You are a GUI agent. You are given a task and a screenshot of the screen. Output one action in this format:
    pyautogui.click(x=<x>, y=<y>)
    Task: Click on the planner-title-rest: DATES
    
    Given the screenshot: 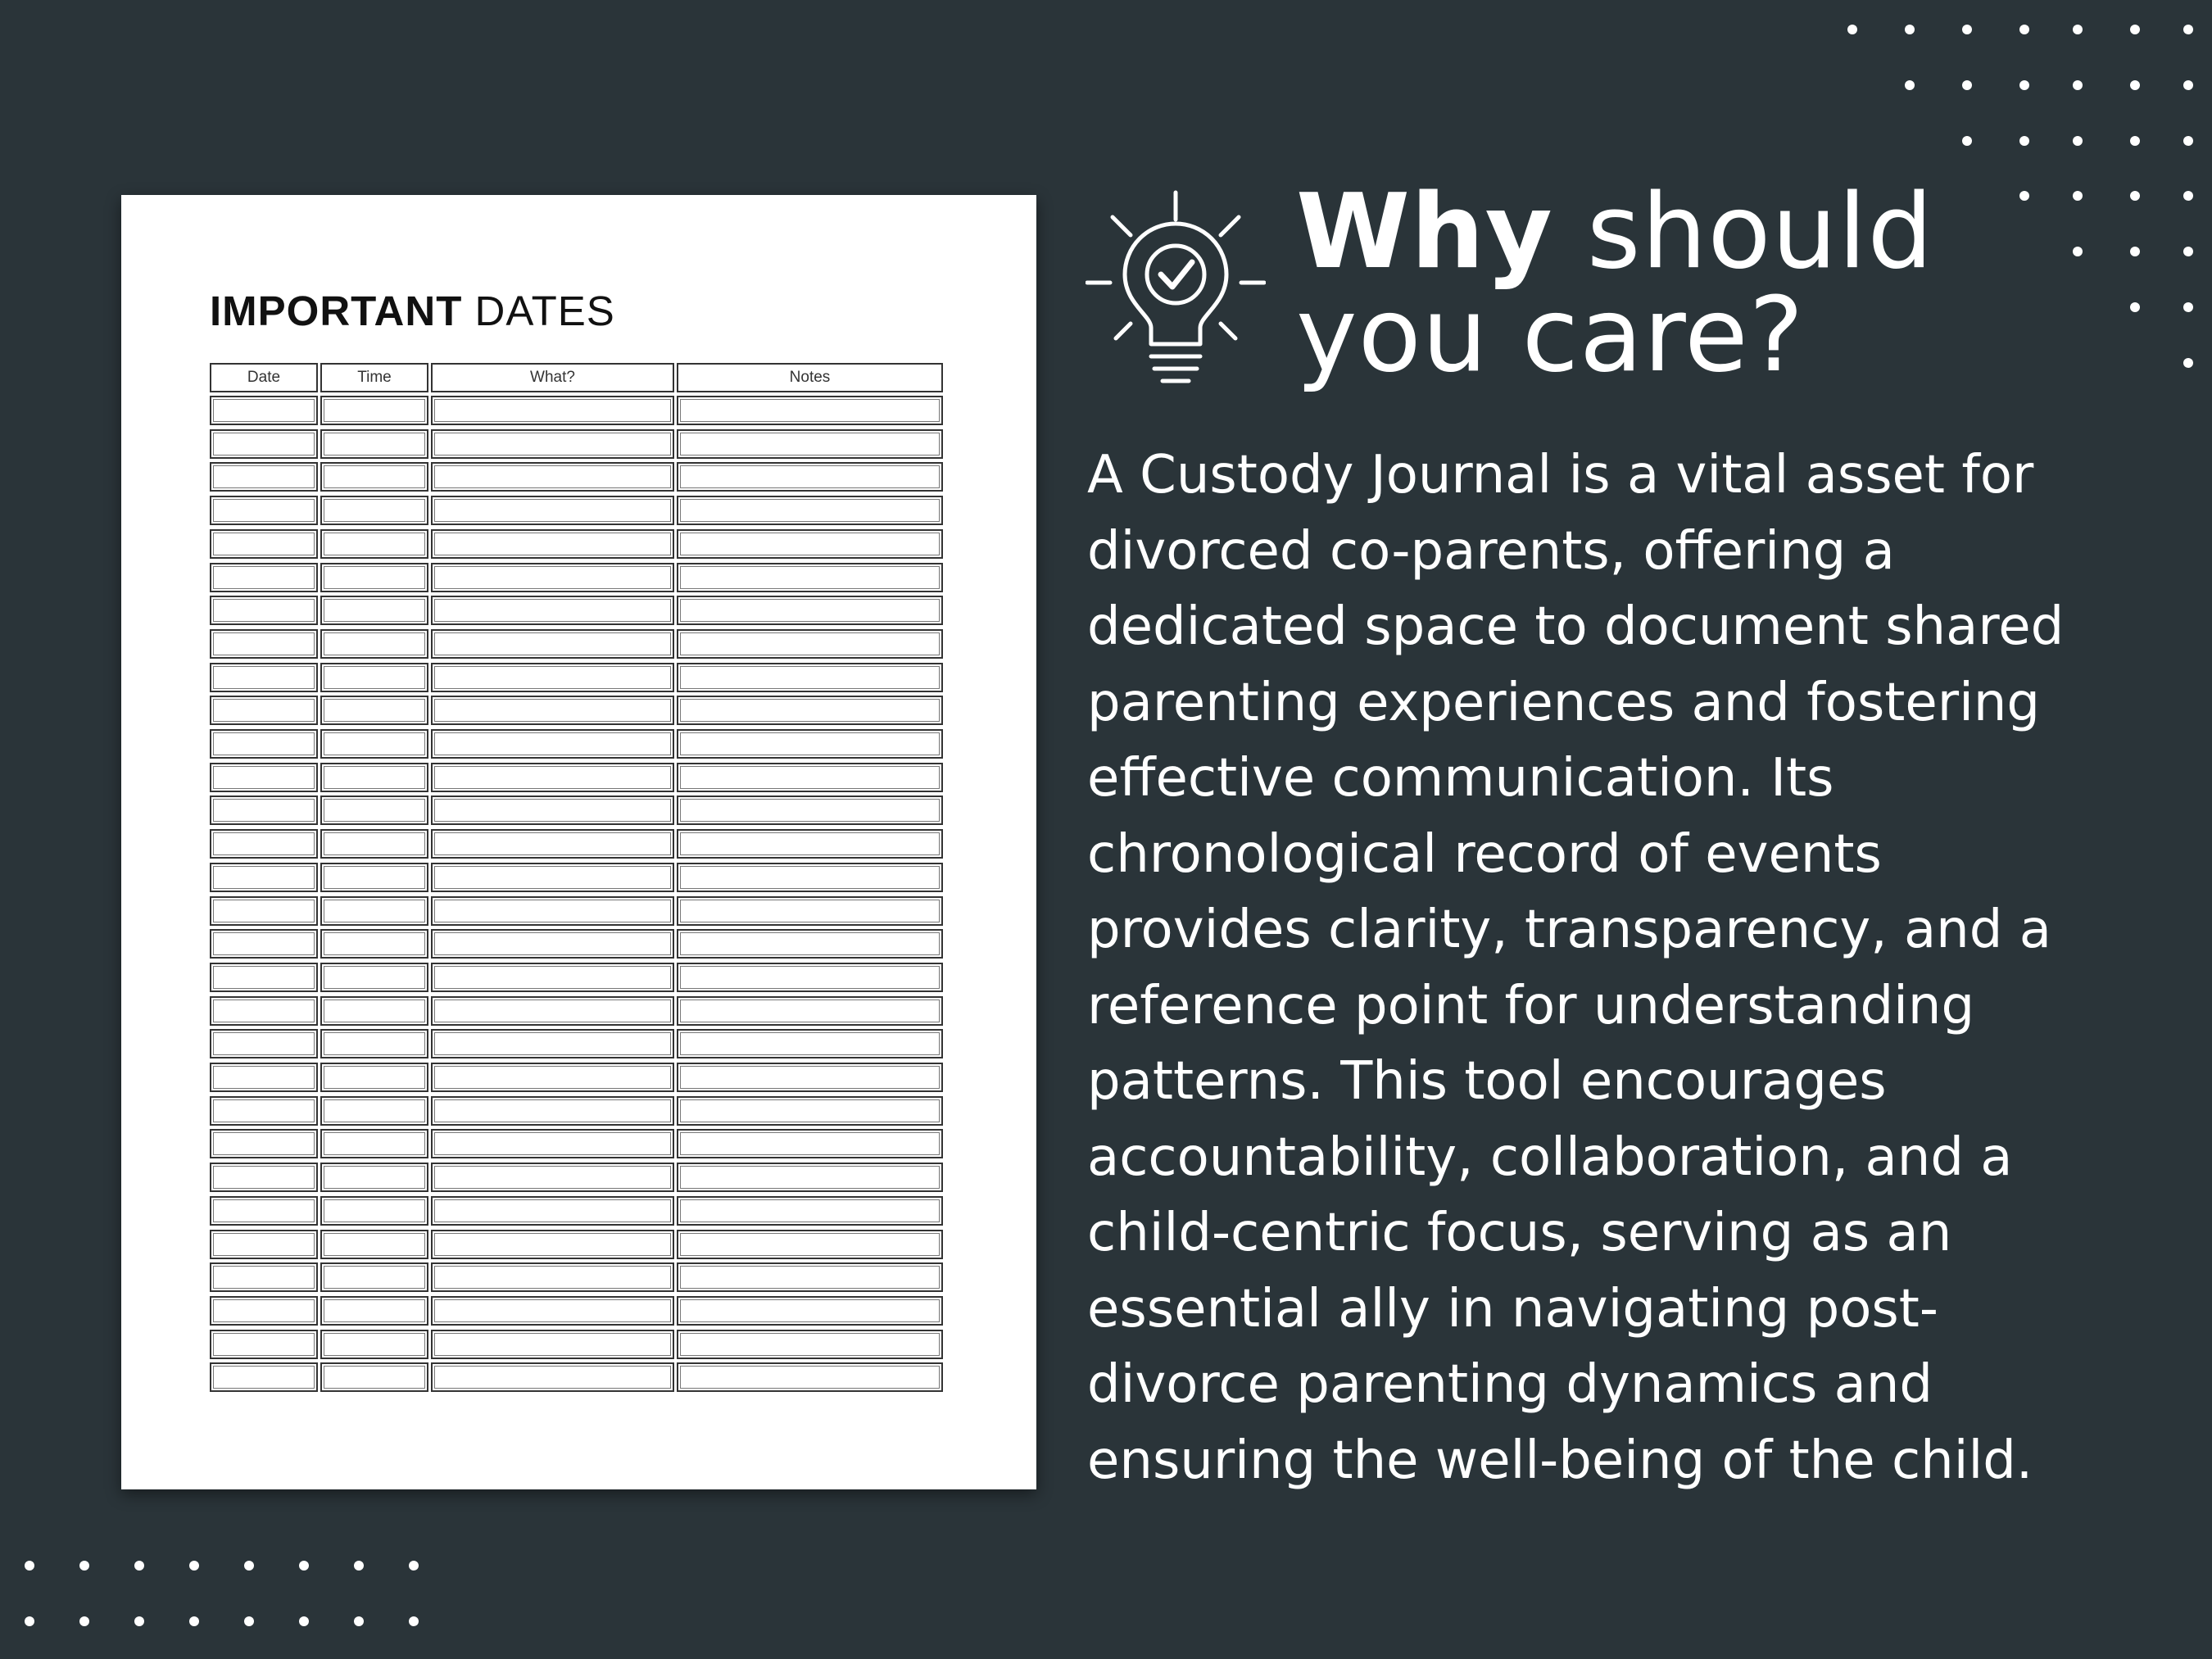 What is the action you would take?
    pyautogui.click(x=544, y=311)
    